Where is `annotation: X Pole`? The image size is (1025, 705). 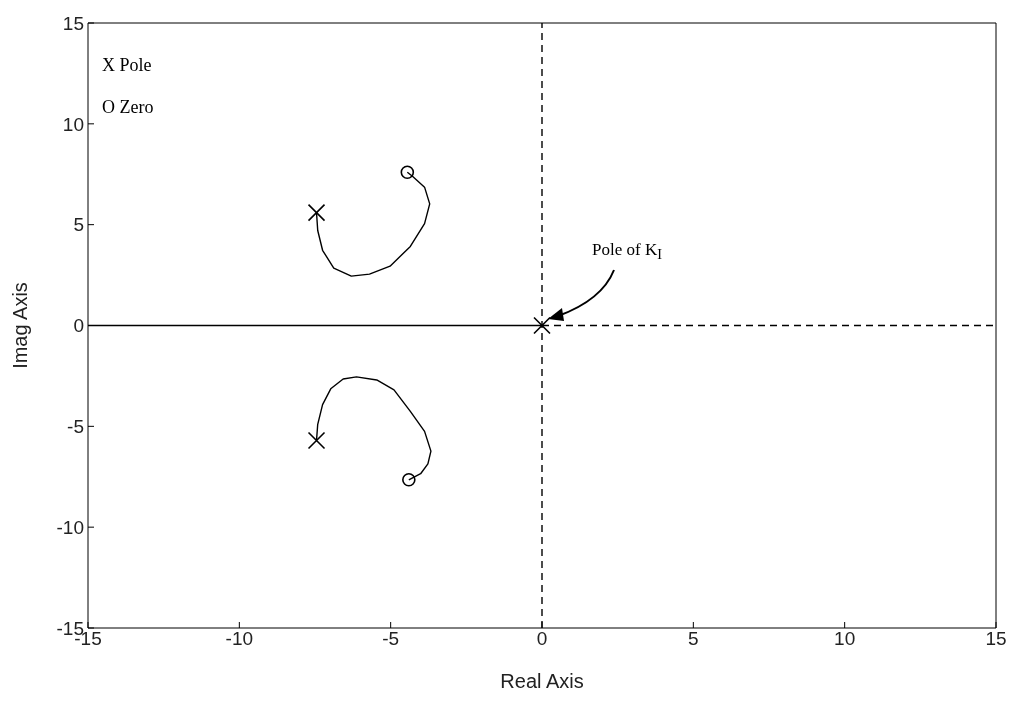
annotation: X Pole is located at coordinates (127, 65).